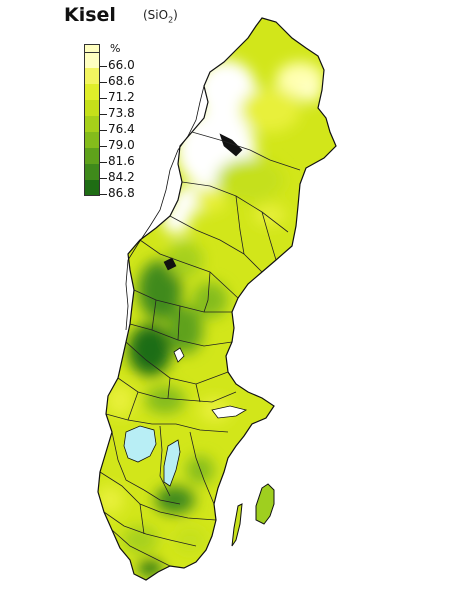  What do you see at coordinates (115, 48) in the screenshot?
I see `legend-unit: %` at bounding box center [115, 48].